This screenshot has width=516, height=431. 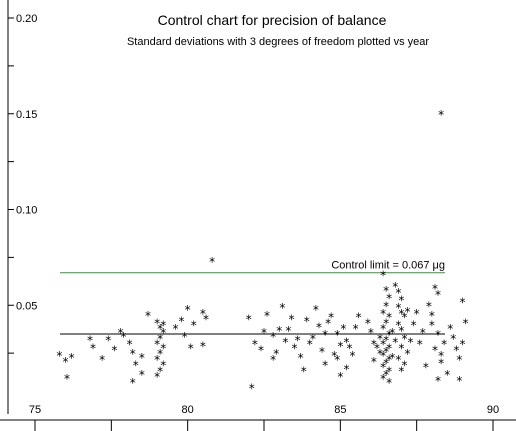 What do you see at coordinates (26, 306) in the screenshot?
I see `y-tick-label: 0.05` at bounding box center [26, 306].